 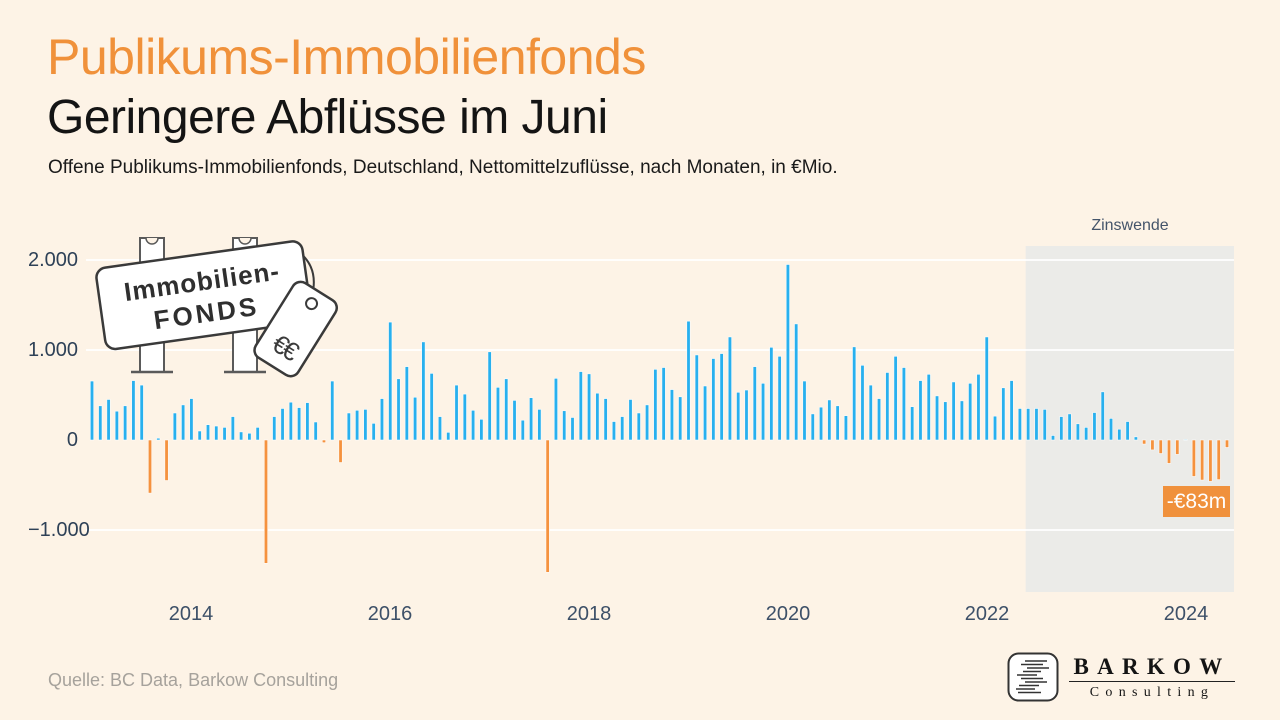 What do you see at coordinates (788, 614) in the screenshot?
I see `x-tick-2020: 2020` at bounding box center [788, 614].